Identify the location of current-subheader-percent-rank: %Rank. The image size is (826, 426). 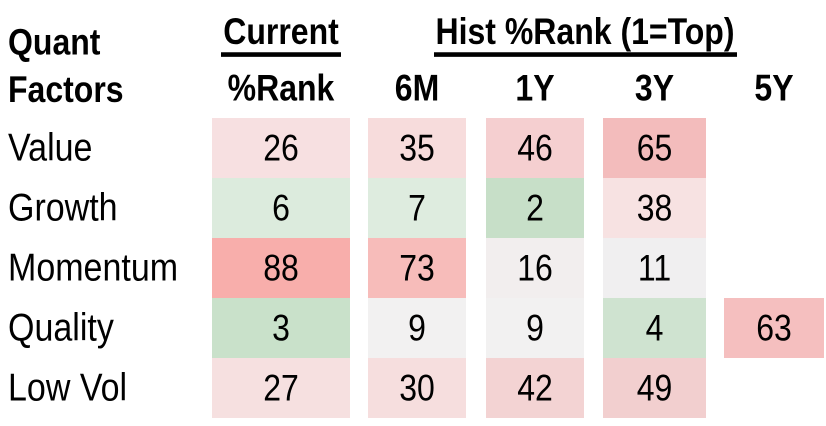
(281, 88).